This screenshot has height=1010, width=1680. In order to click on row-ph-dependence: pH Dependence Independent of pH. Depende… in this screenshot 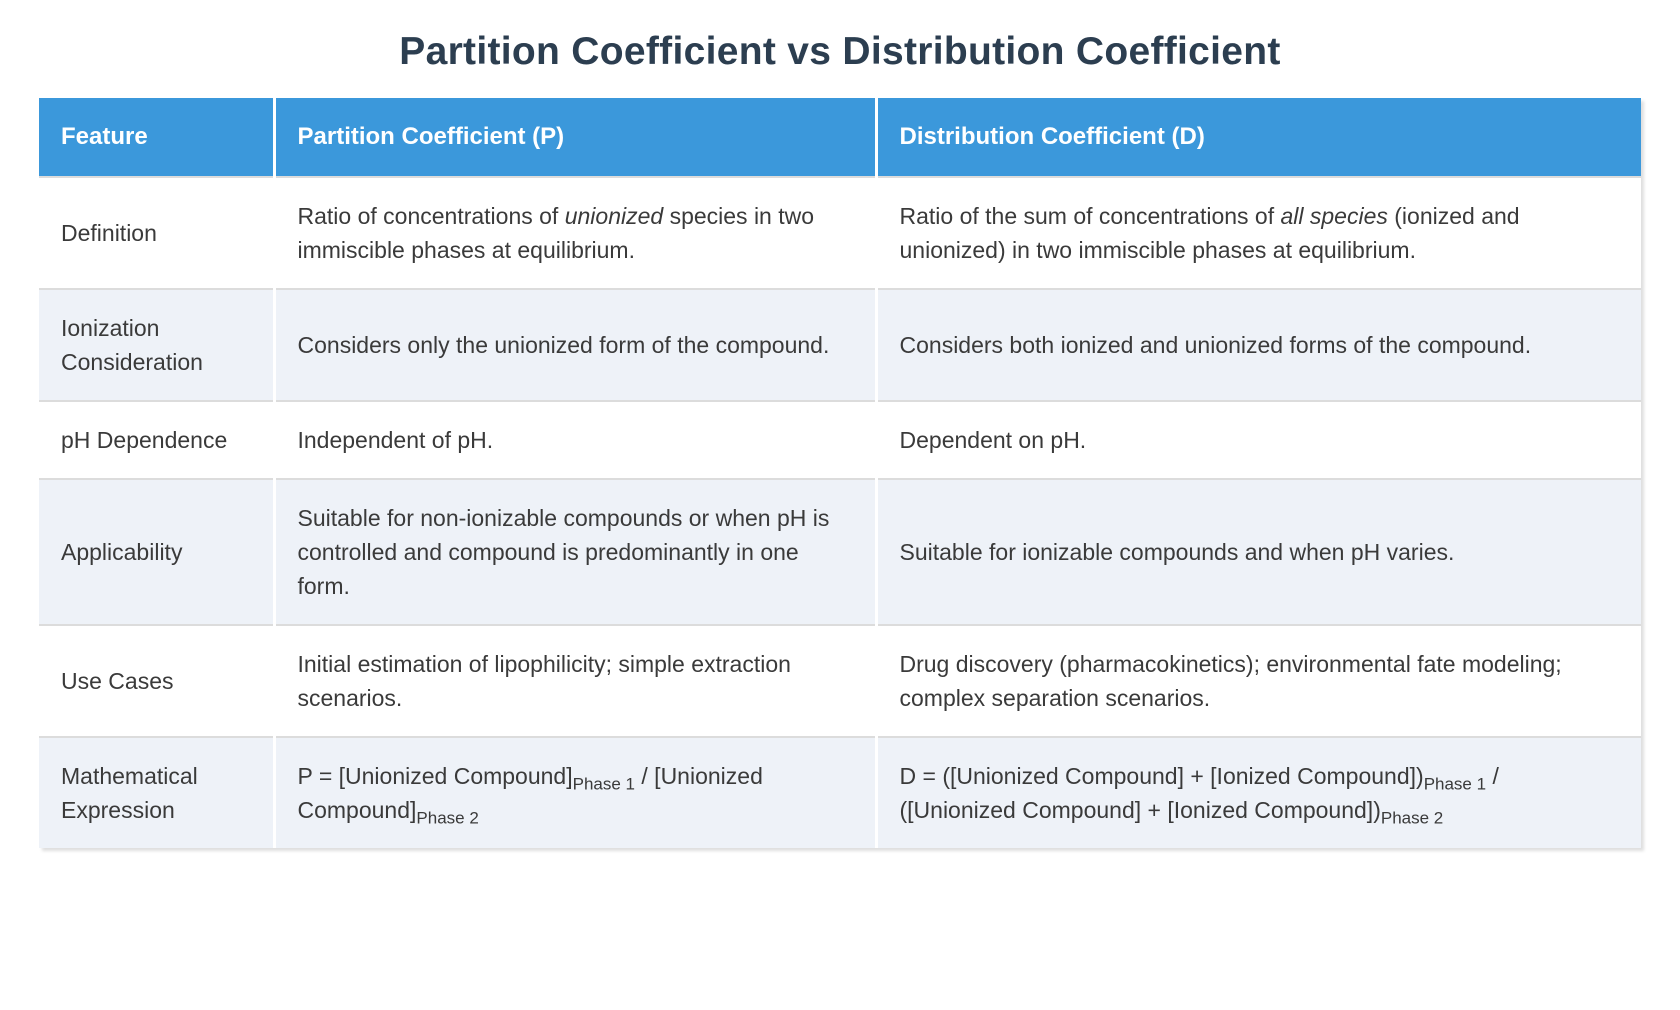, I will do `click(840, 439)`.